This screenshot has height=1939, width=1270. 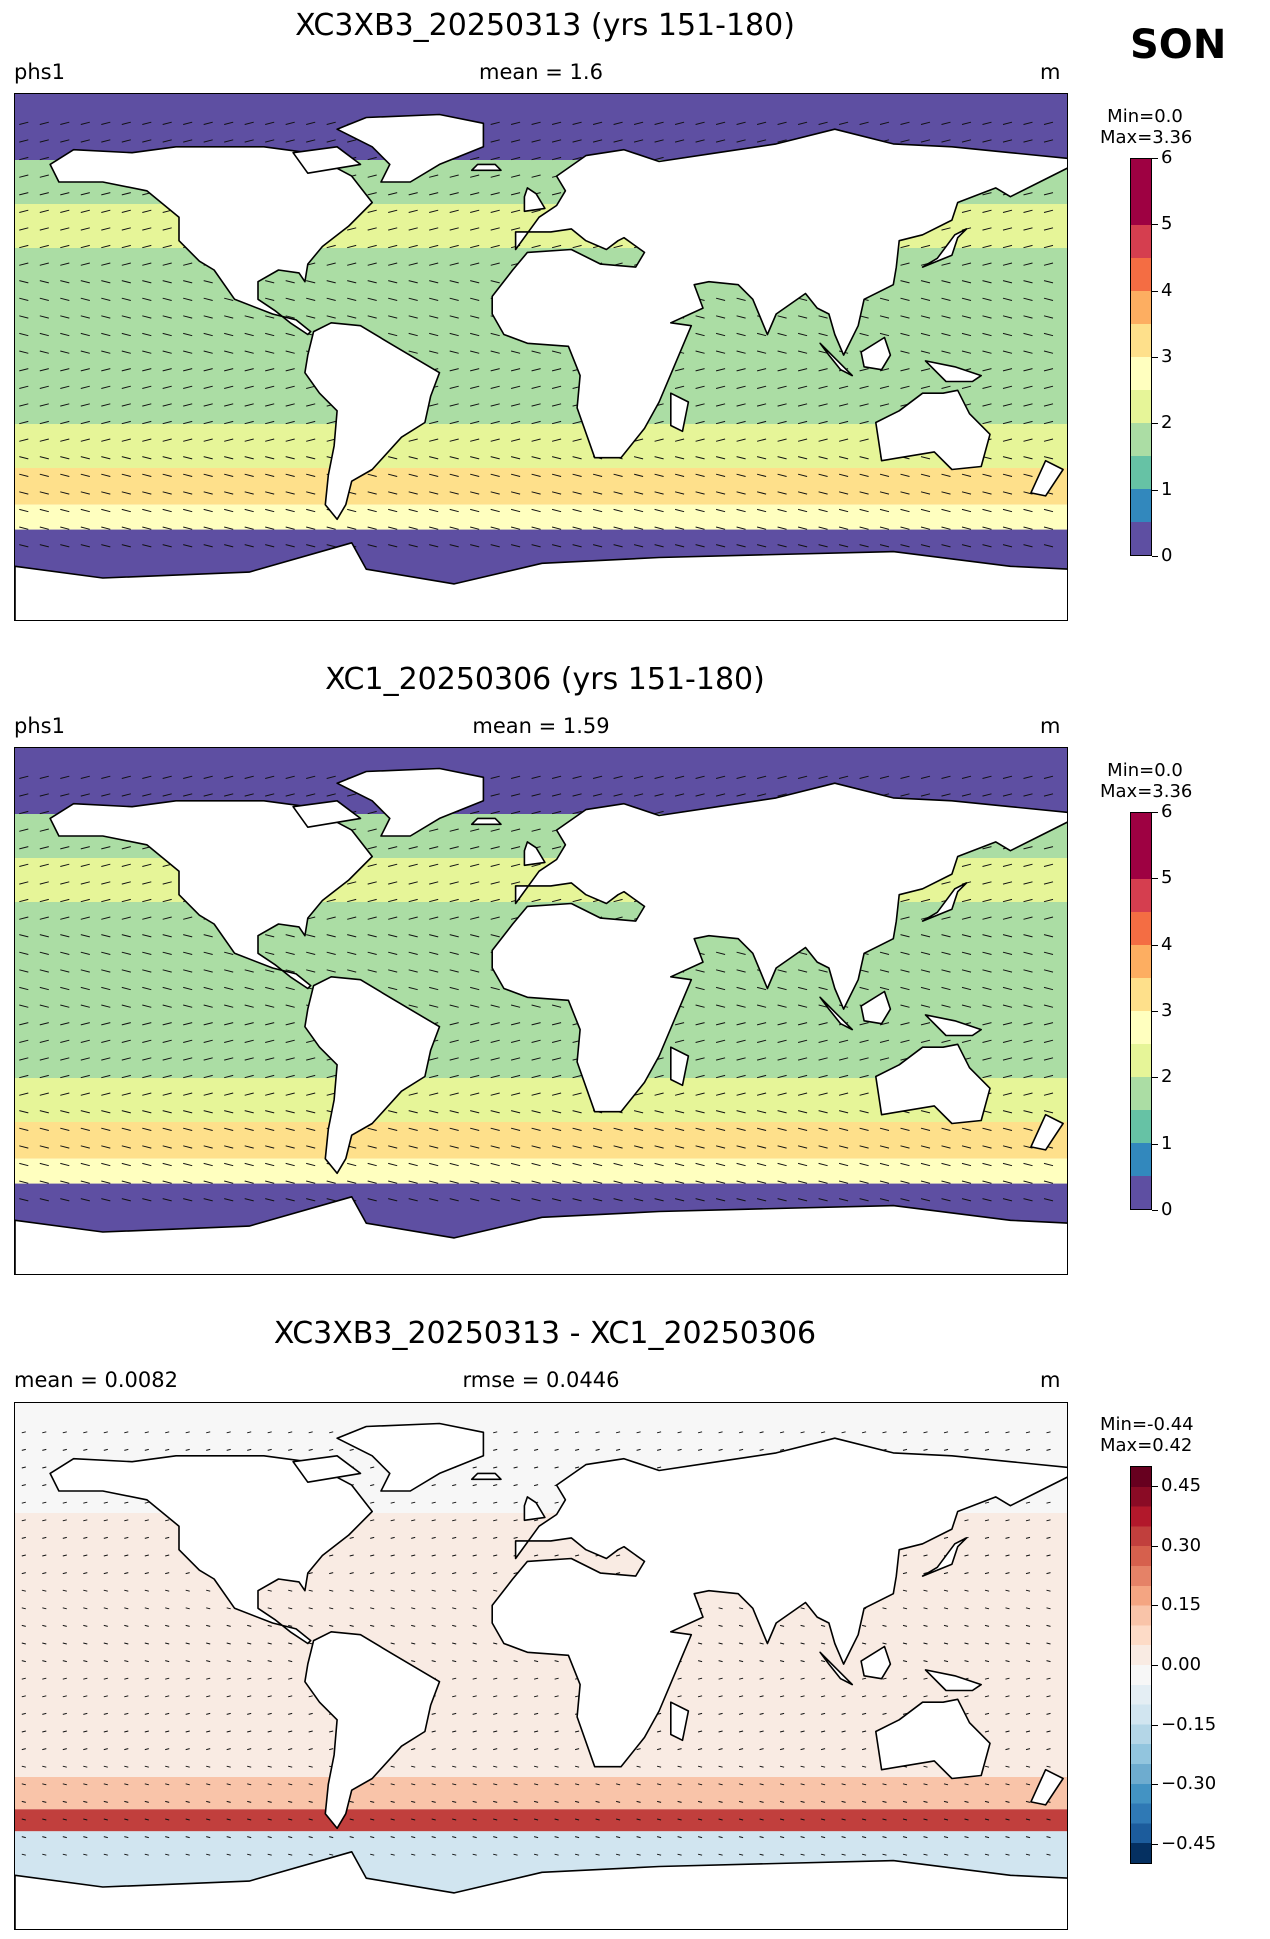 What do you see at coordinates (1155, 1725) in the screenshot?
I see `colorbar-tick-mark` at bounding box center [1155, 1725].